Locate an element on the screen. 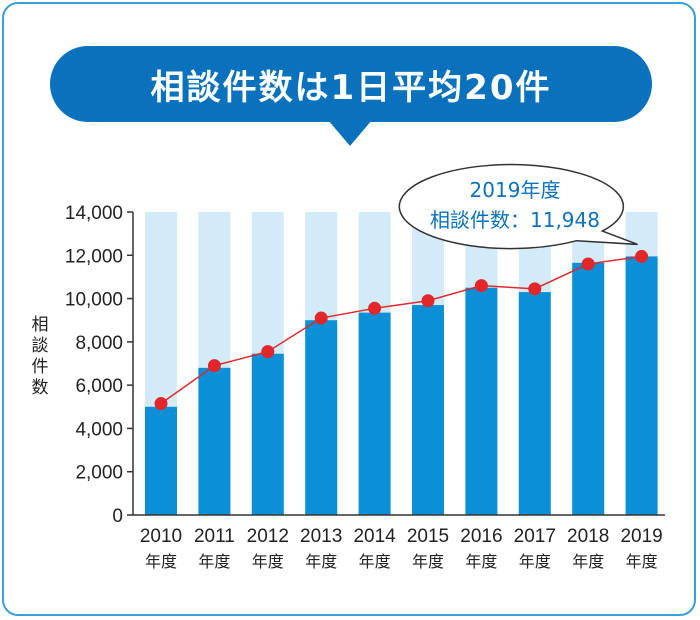 Image resolution: width=700 pixels, height=620 pixels. bar-2015 is located at coordinates (428, 410).